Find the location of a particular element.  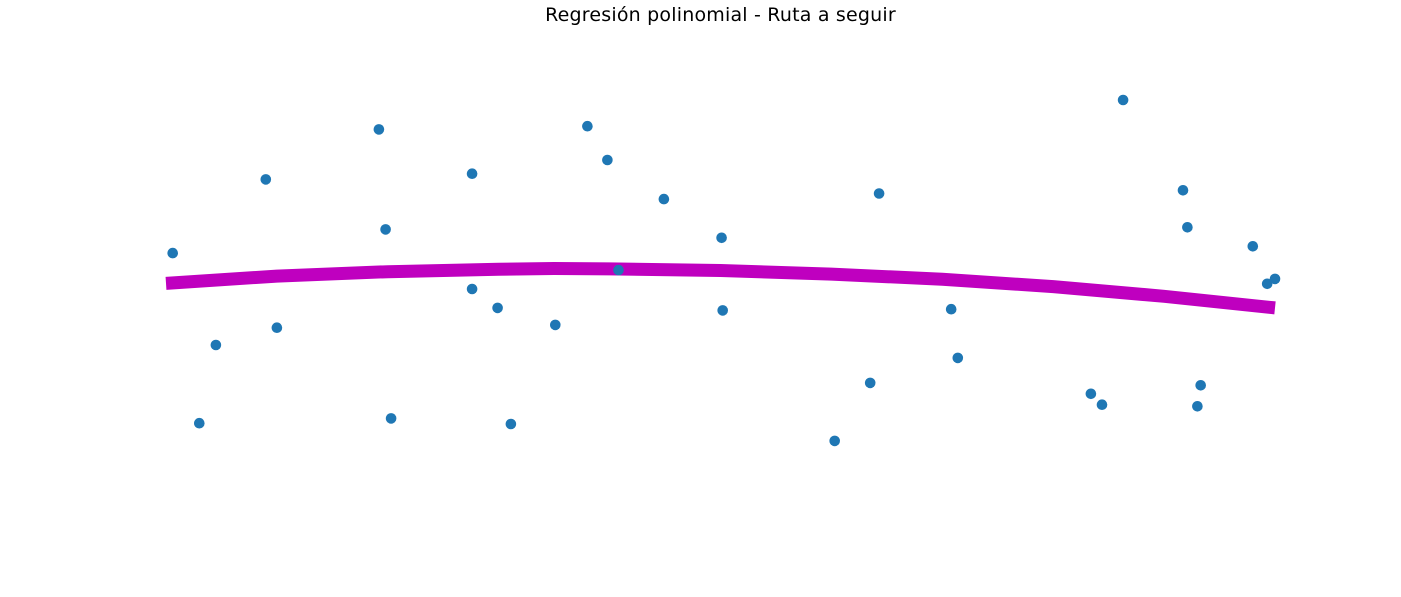

regression-curve is located at coordinates (720, 288).